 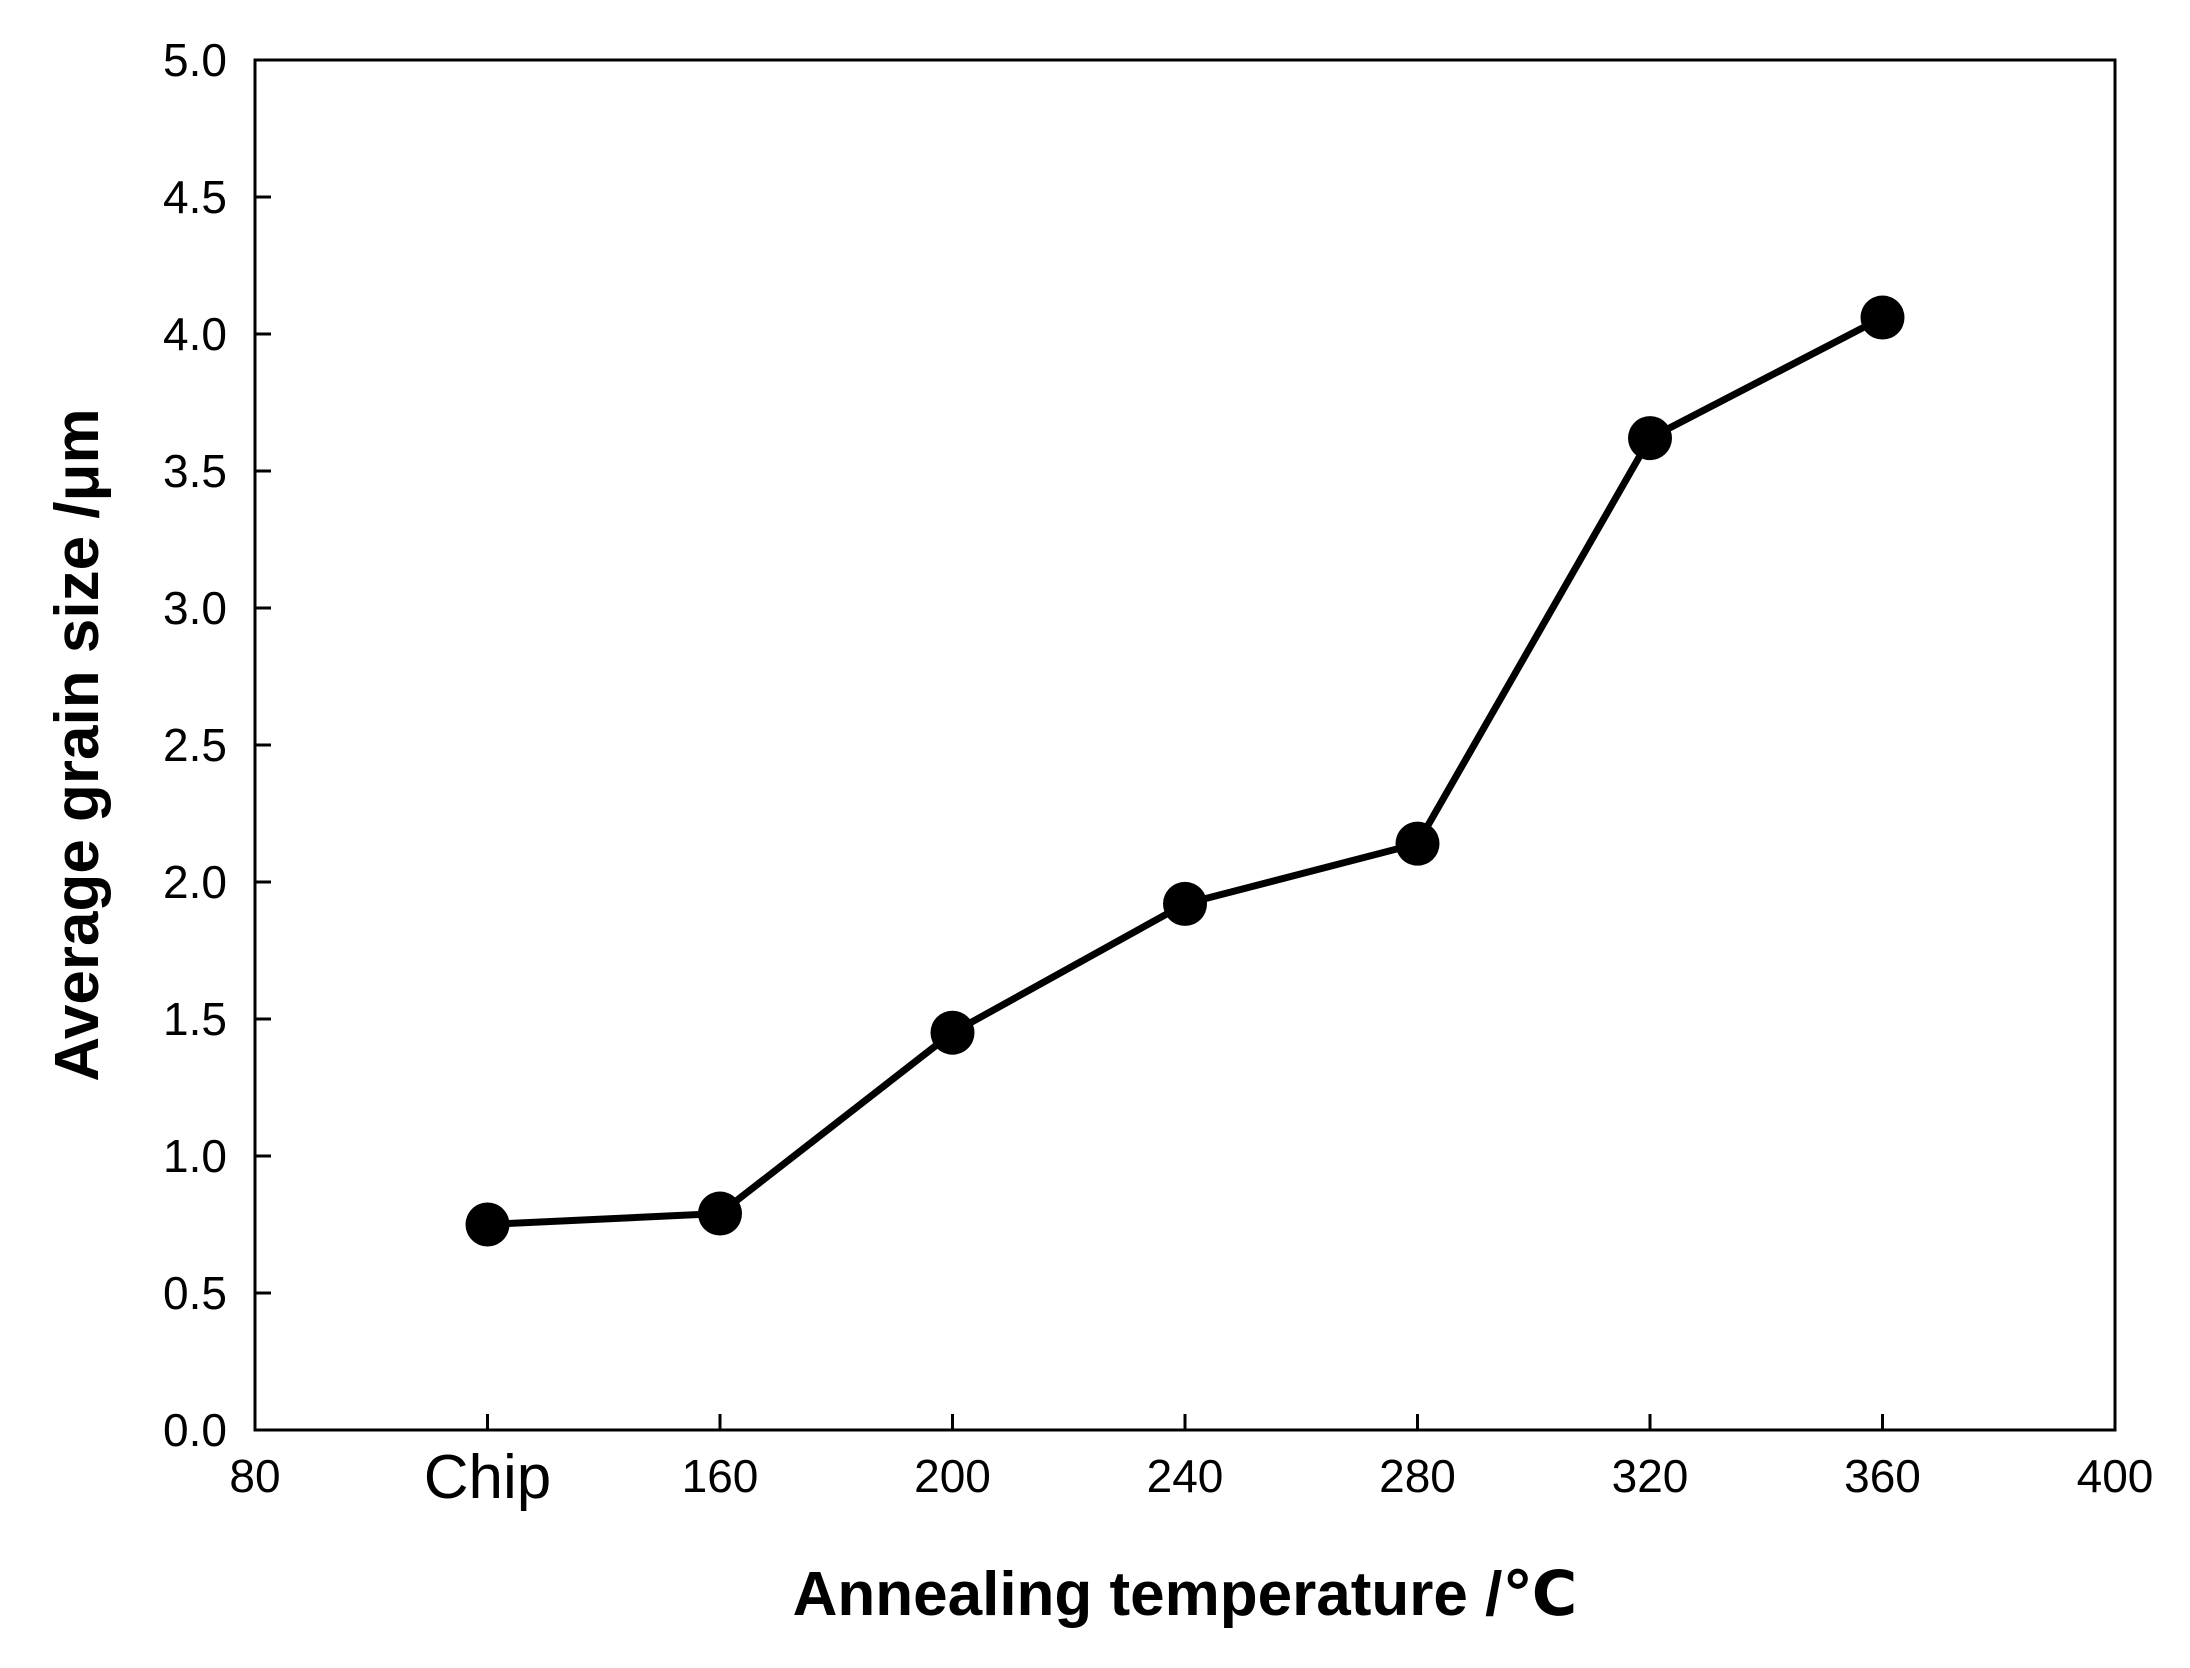 I want to click on x-tick-label: 200, so click(x=952, y=1476).